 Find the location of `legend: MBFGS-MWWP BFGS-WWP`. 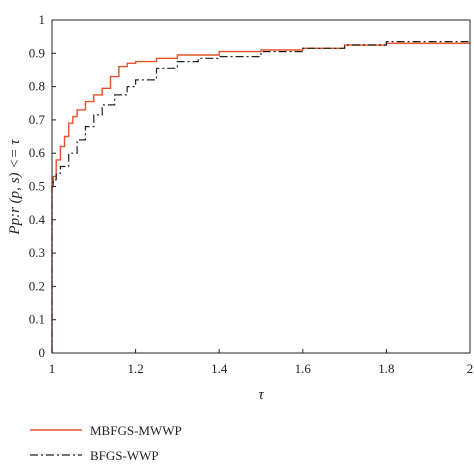

legend: MBFGS-MWWP BFGS-WWP is located at coordinates (106, 443).